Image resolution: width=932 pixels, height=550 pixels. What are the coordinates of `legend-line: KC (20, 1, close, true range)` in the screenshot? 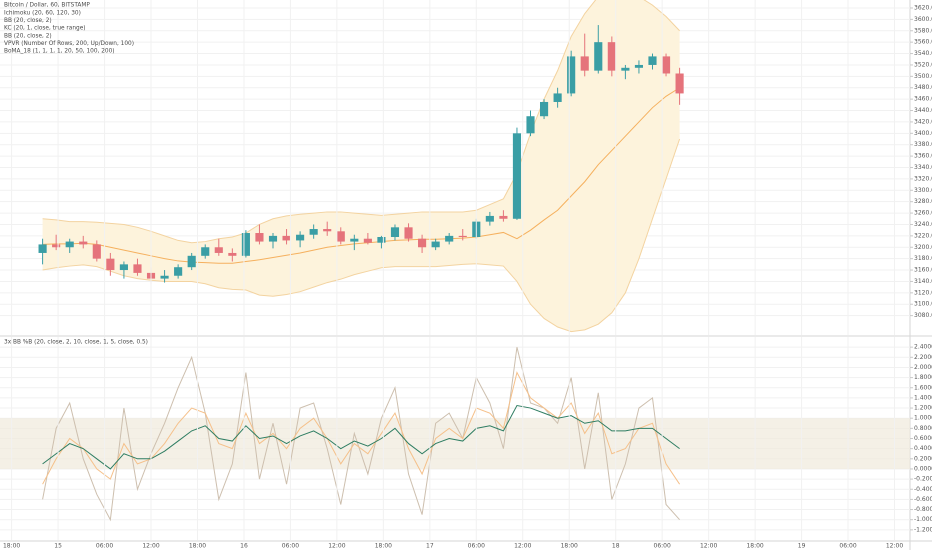 It's located at (45, 29).